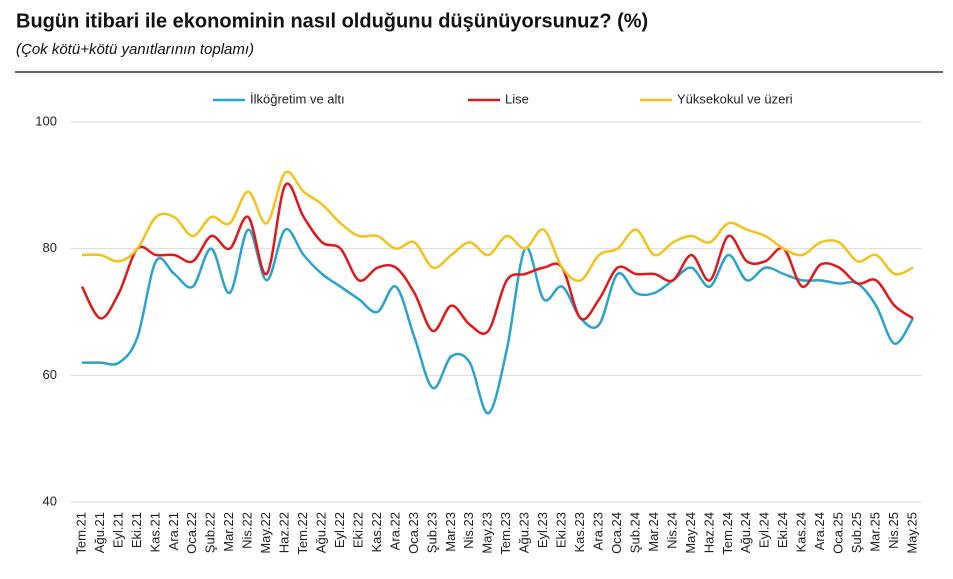 This screenshot has width=953, height=579. What do you see at coordinates (468, 530) in the screenshot?
I see `x-tick-label: Nis.23` at bounding box center [468, 530].